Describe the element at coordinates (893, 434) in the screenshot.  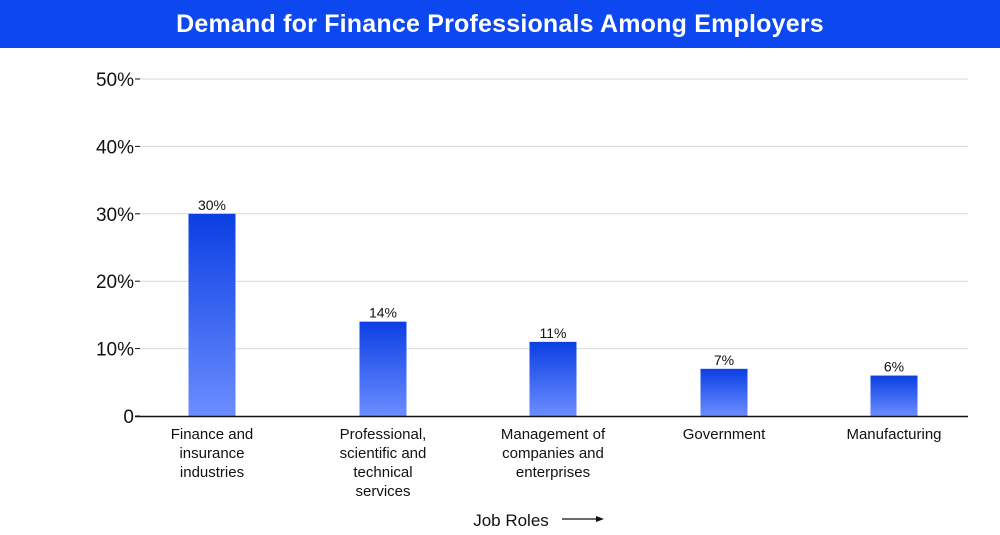
I see `x-category-label: Manufacturing` at that location.